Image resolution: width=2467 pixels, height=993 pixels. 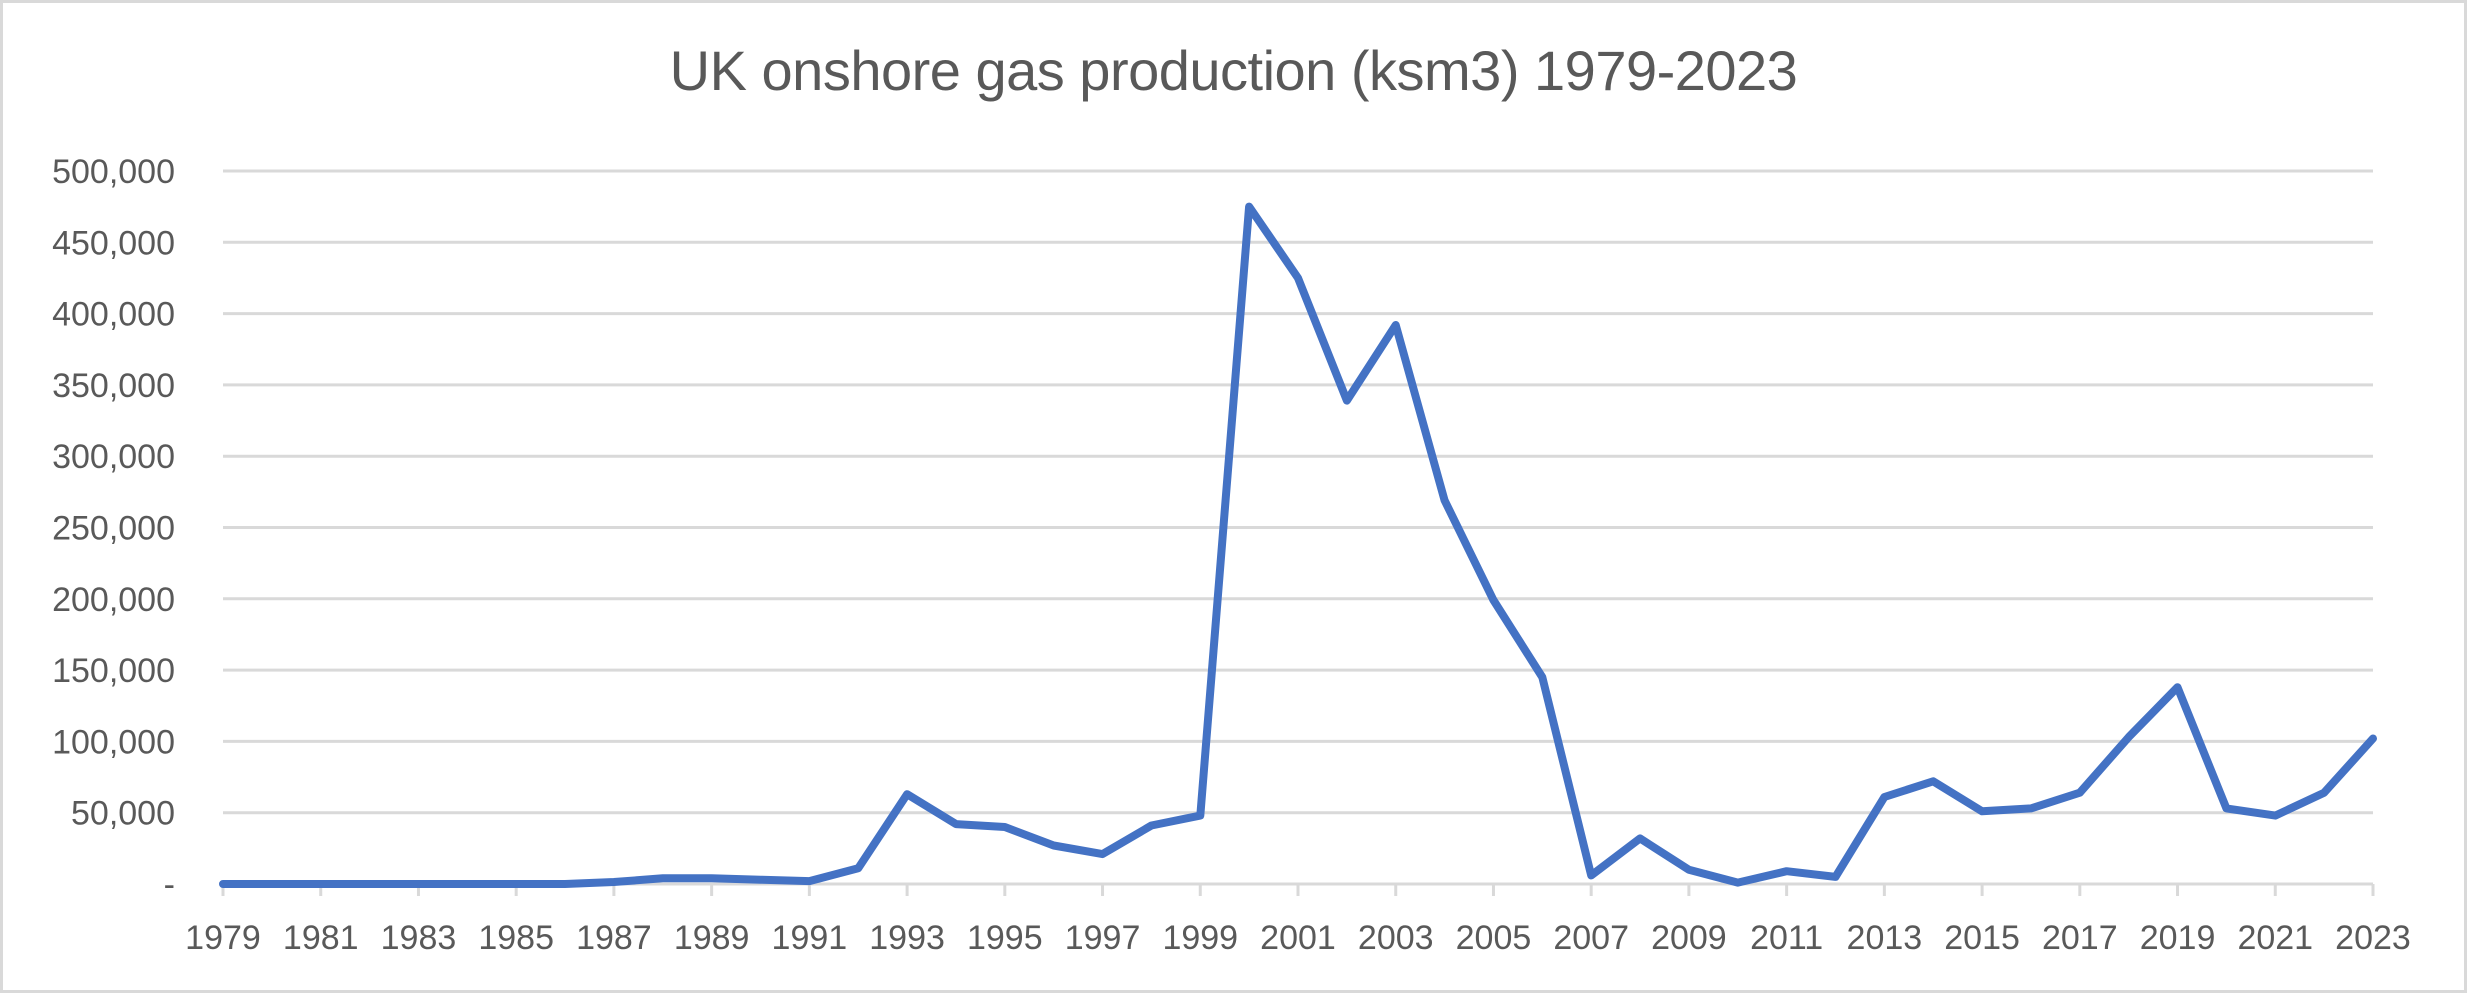 What do you see at coordinates (113, 742) in the screenshot?
I see `y-tick-label: 100,000` at bounding box center [113, 742].